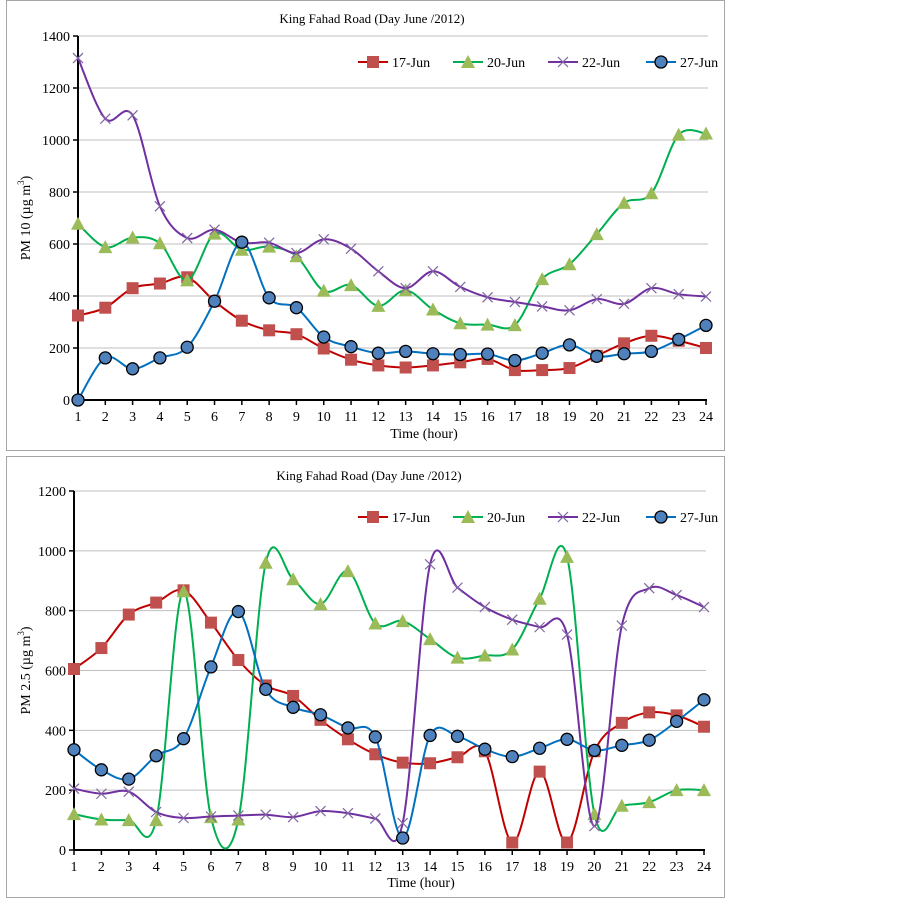 This screenshot has height=899, width=903. Describe the element at coordinates (25, 670) in the screenshot. I see `y-axis-label: PM 2.5 (µg m3)` at that location.